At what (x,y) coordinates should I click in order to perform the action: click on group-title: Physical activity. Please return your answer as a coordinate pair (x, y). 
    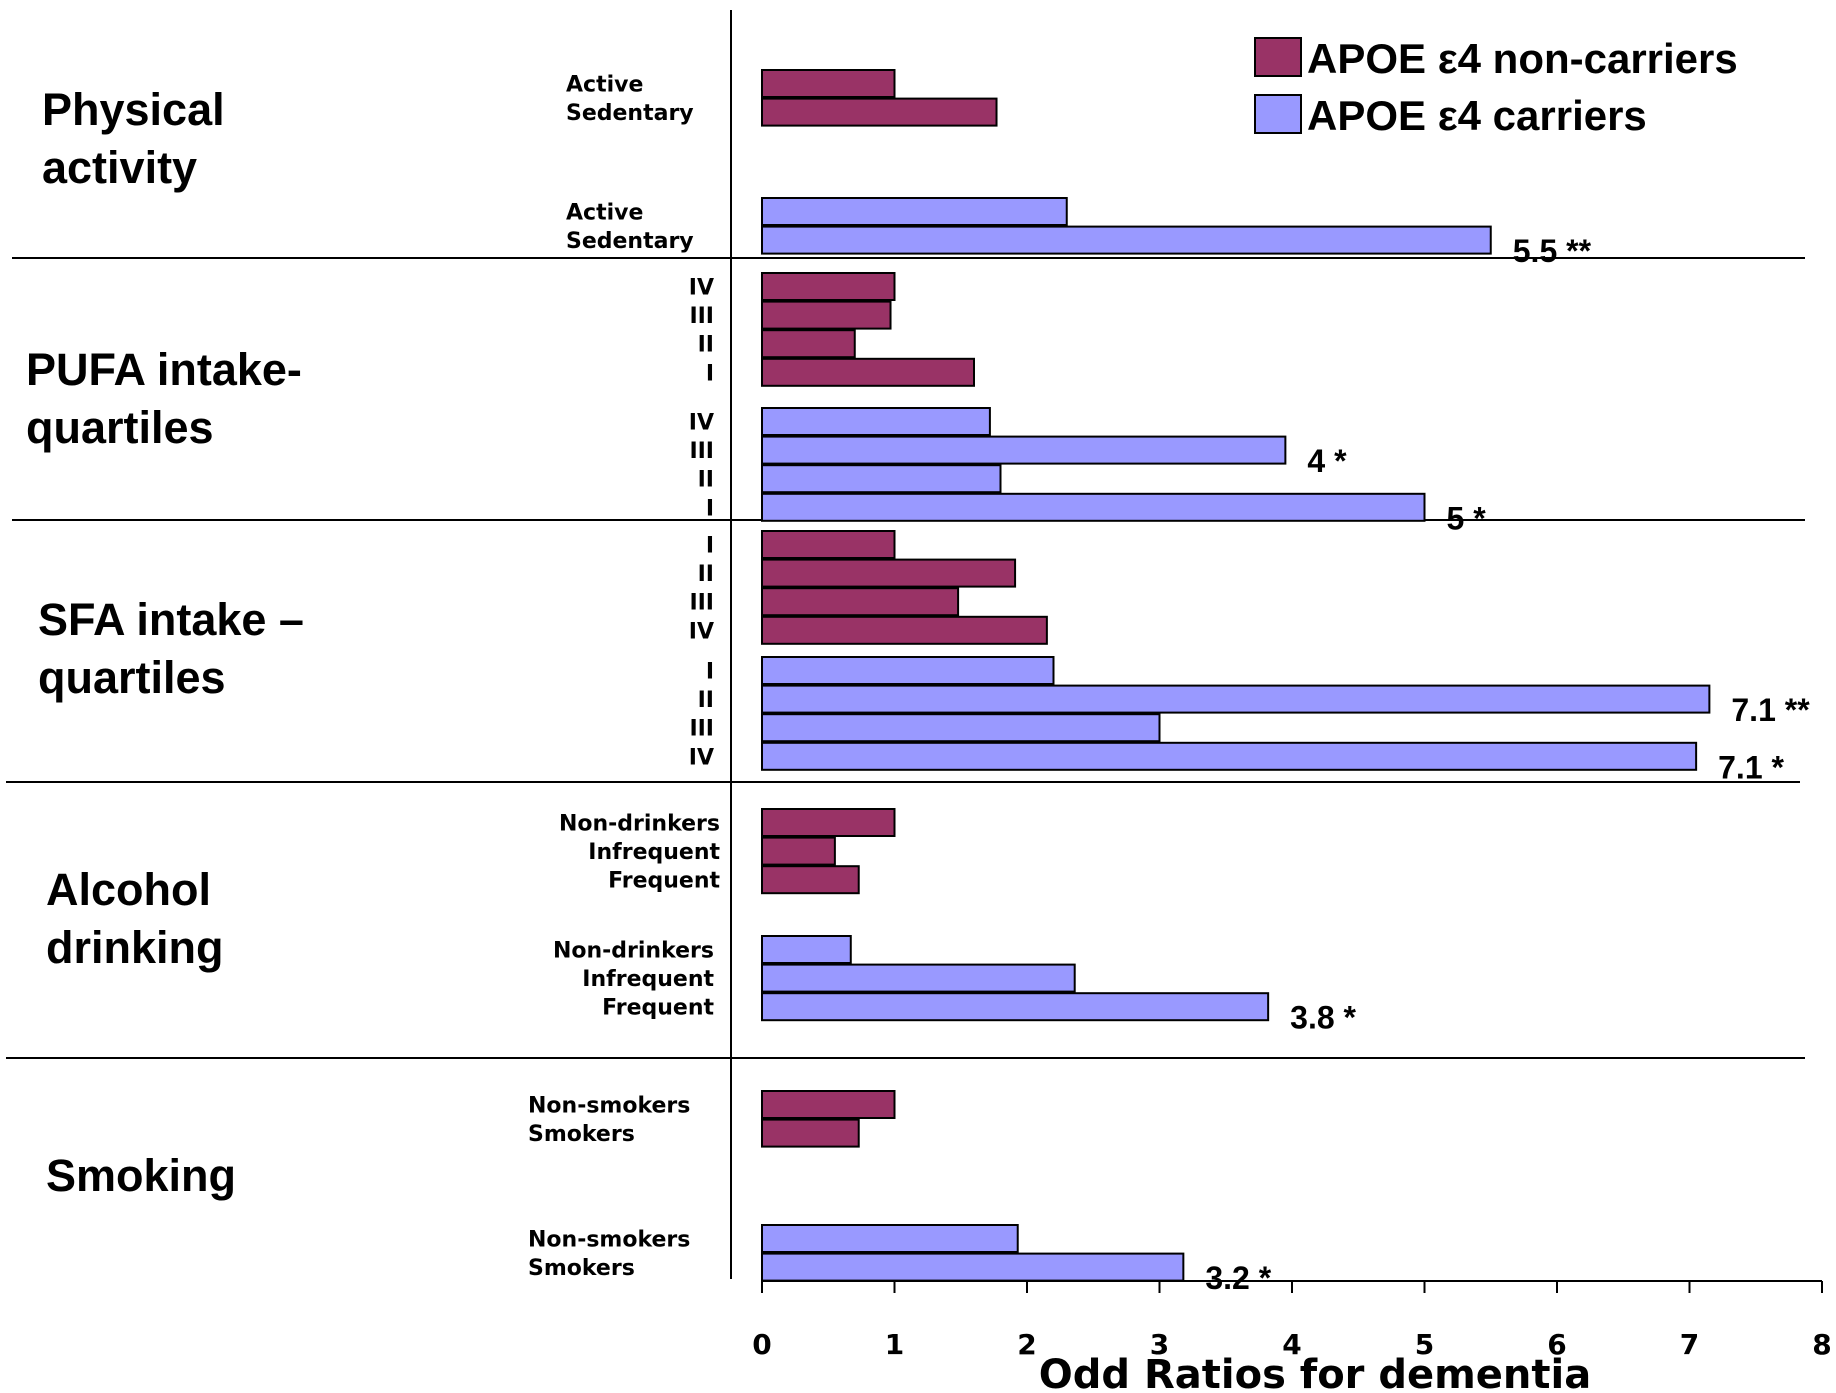
    Looking at the image, I should click on (133, 138).